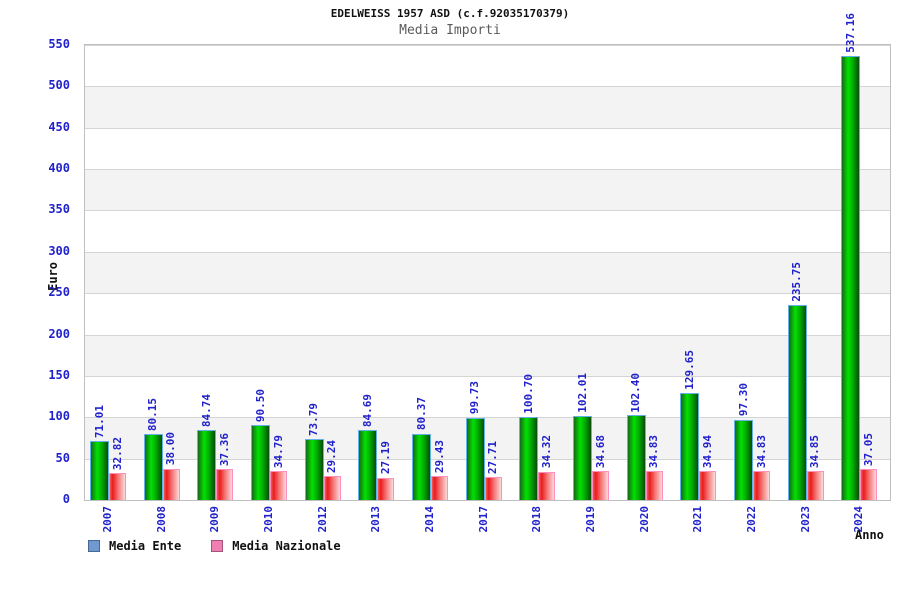  Describe the element at coordinates (582, 392) in the screenshot. I see `bar-value-label: 102.01` at that location.